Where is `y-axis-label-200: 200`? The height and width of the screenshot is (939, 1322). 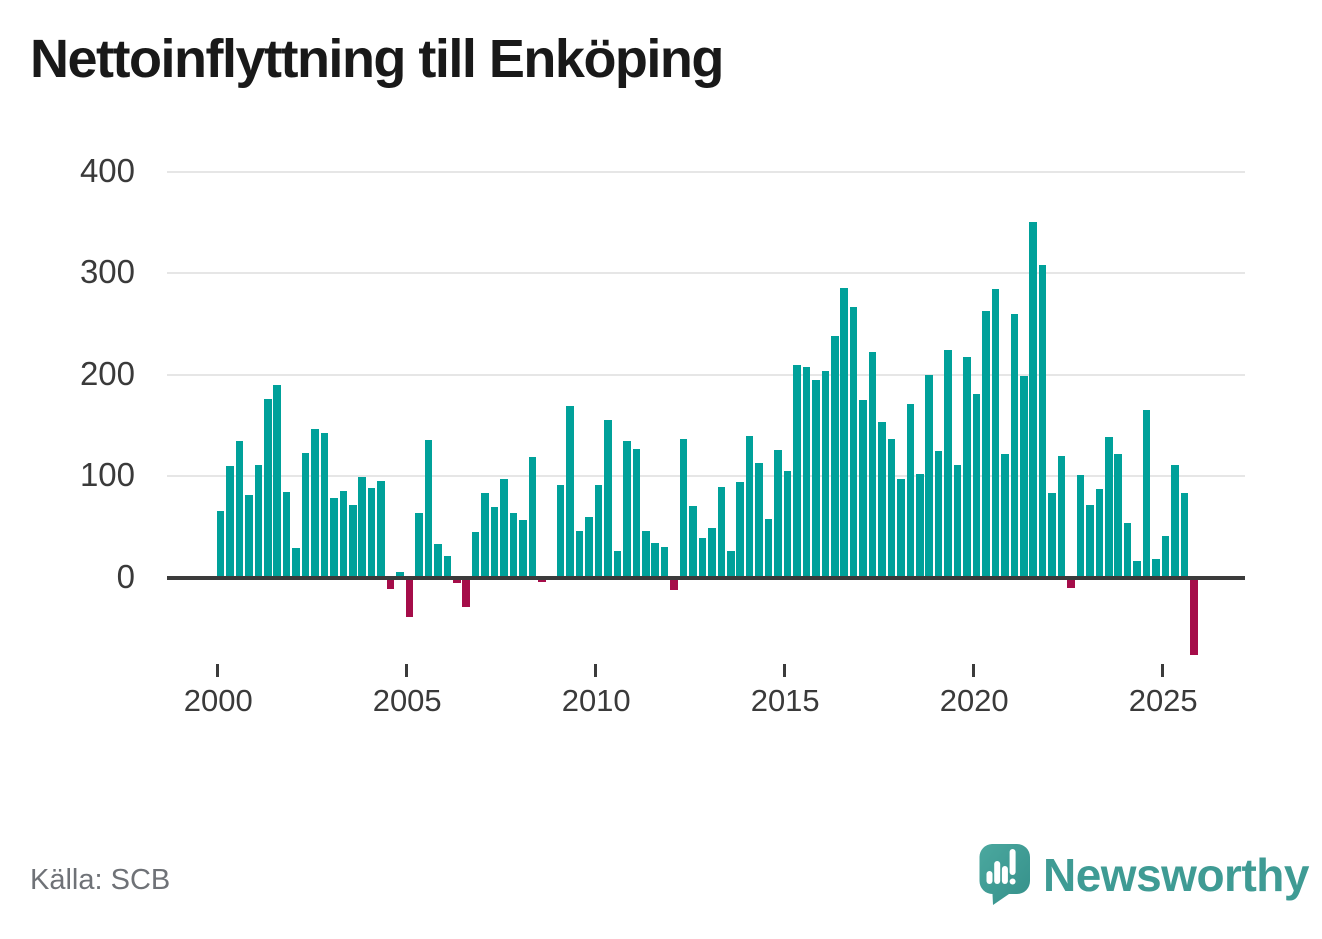
y-axis-label-200: 200 is located at coordinates (107, 373).